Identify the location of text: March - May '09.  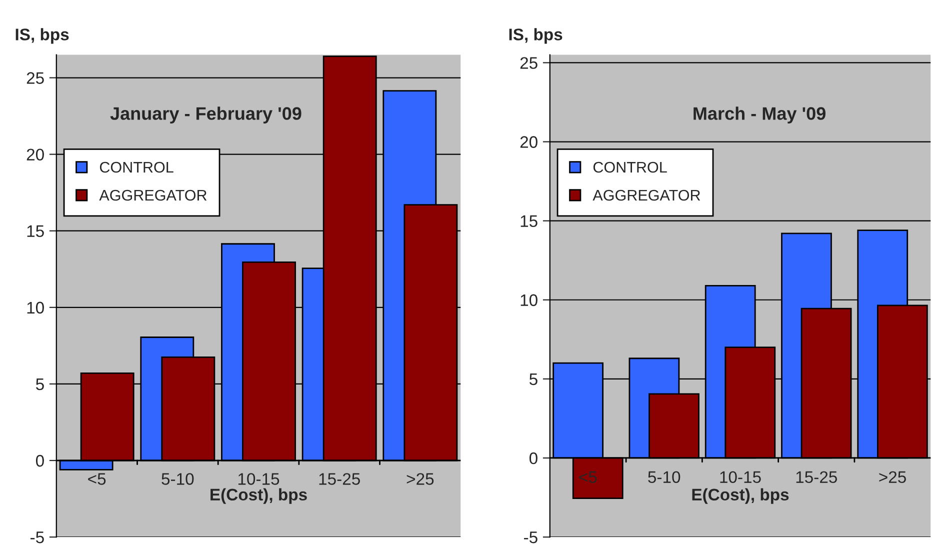
(760, 115).